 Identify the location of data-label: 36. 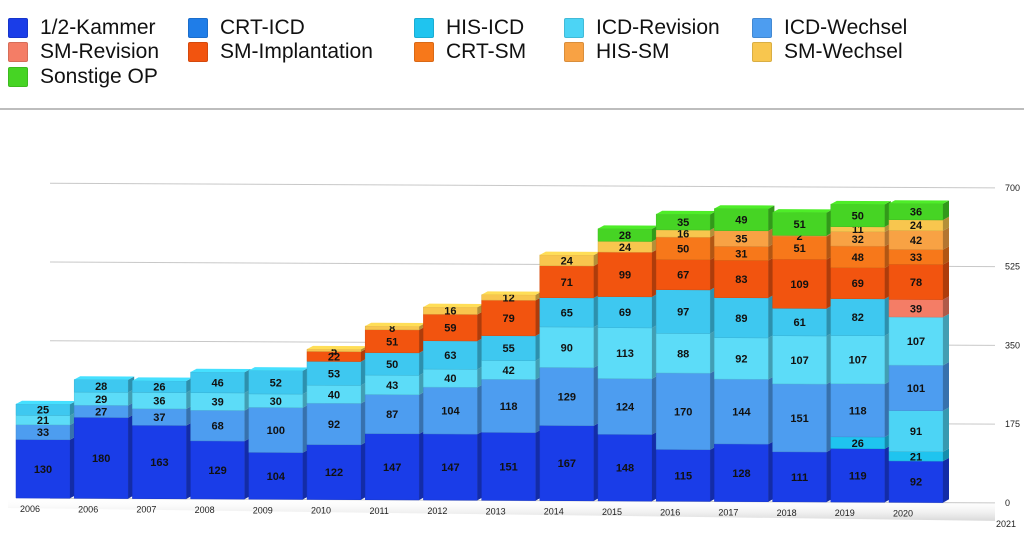
(159, 402).